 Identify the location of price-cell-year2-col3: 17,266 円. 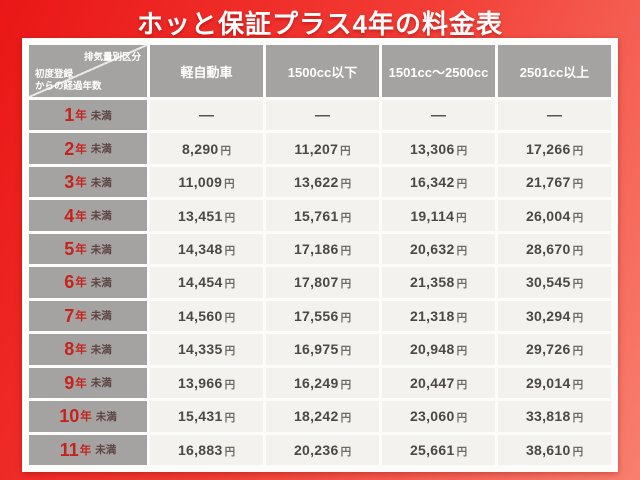
(554, 148).